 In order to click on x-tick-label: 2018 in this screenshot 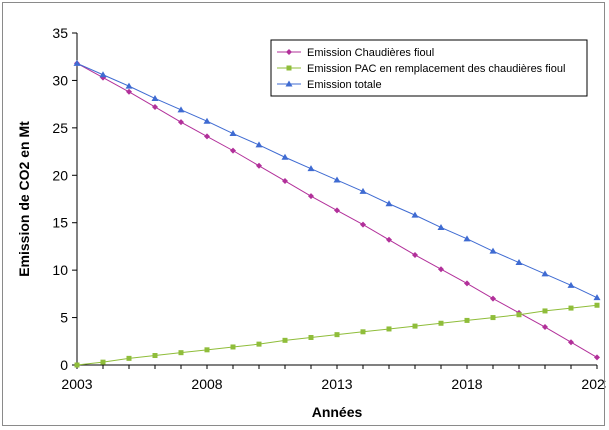, I will do `click(466, 384)`.